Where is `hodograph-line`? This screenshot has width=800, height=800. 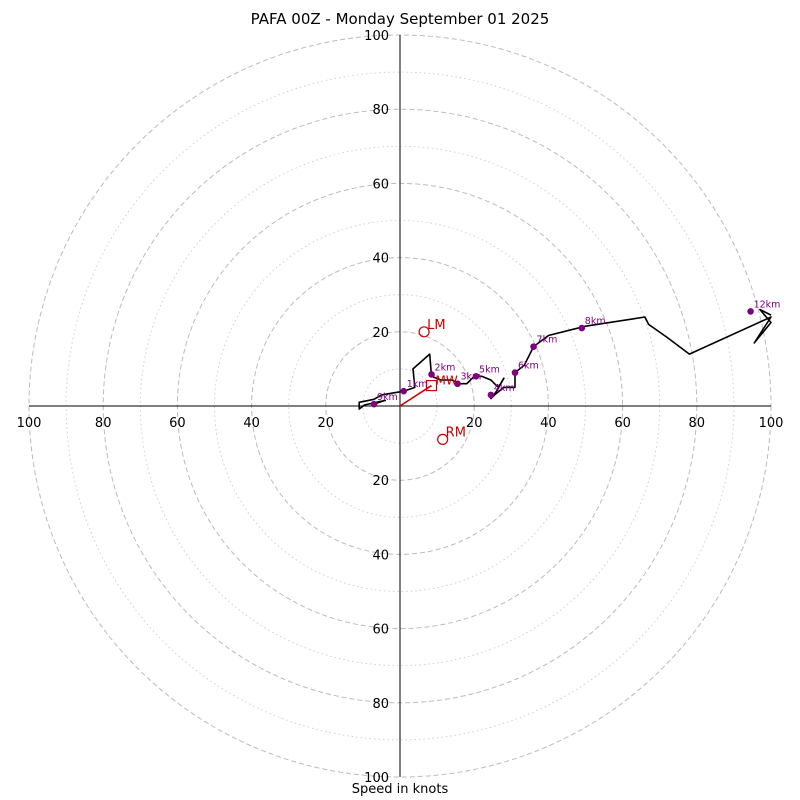 hodograph-line is located at coordinates (565, 359).